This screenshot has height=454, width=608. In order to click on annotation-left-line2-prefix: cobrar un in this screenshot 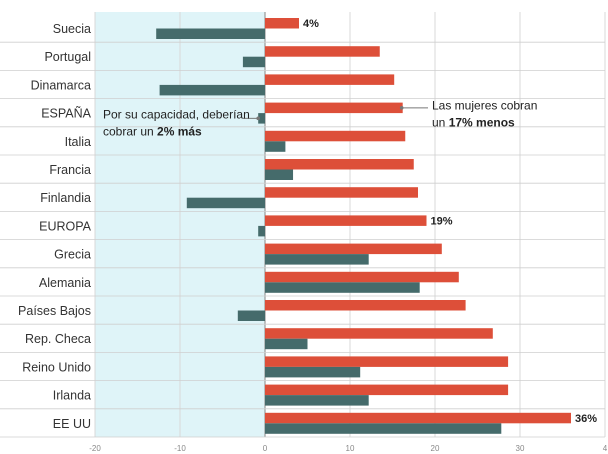, I will do `click(130, 132)`.